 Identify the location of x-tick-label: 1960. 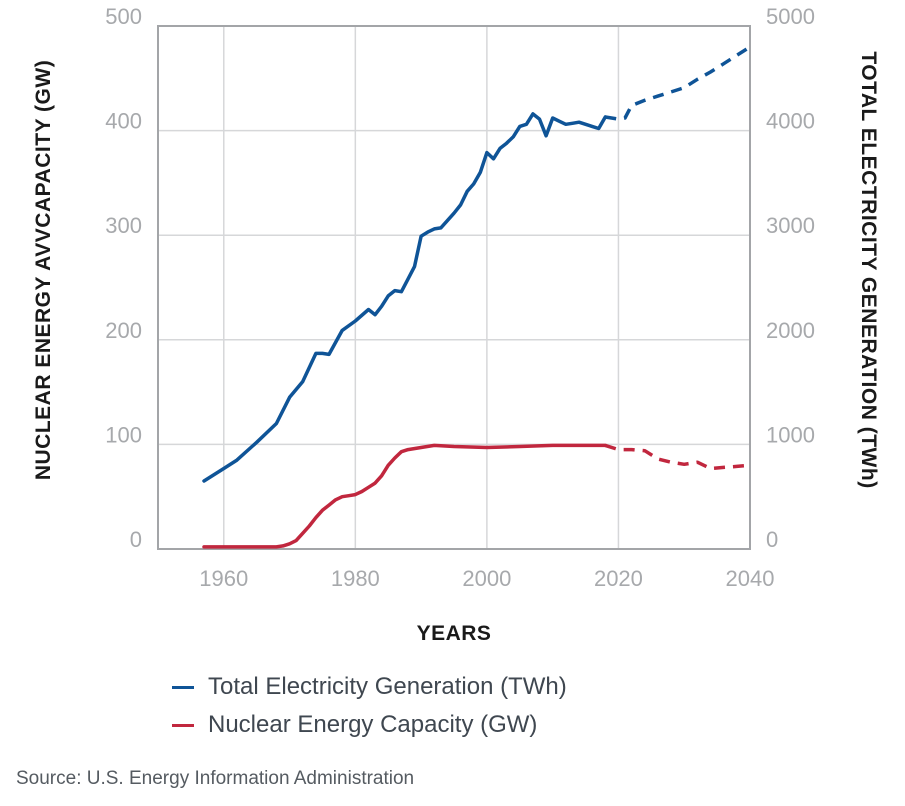
(223, 578).